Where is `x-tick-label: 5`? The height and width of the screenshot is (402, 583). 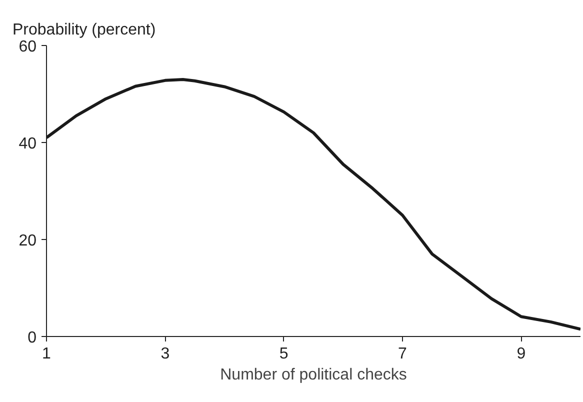 x-tick-label: 5 is located at coordinates (283, 354).